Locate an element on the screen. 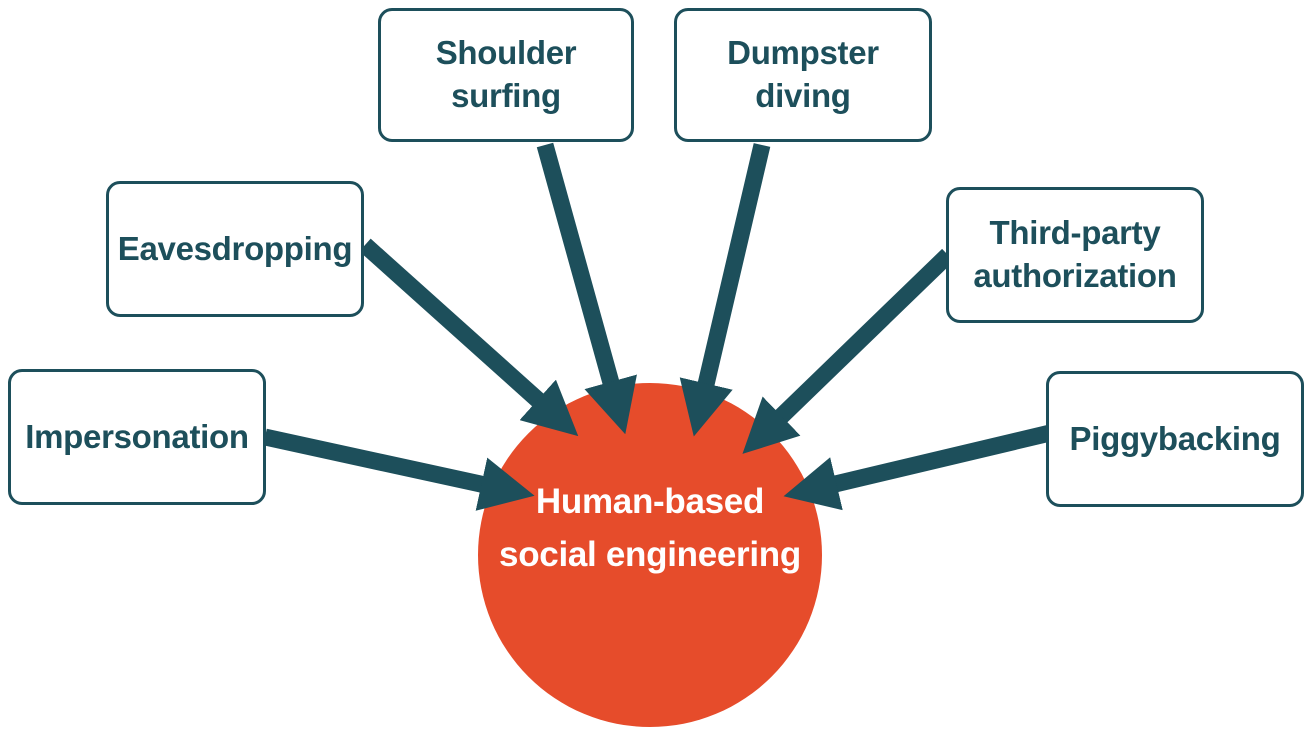 The image size is (1309, 730). arrow-impersonation is located at coordinates (399, 469).